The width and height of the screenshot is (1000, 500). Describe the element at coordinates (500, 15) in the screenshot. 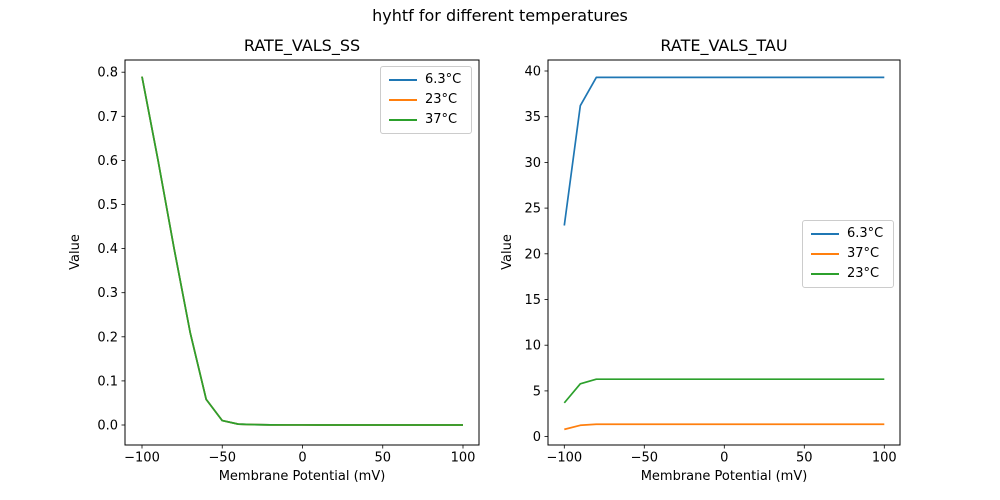

I see `figure-title: hyhtf for different temperatures` at that location.